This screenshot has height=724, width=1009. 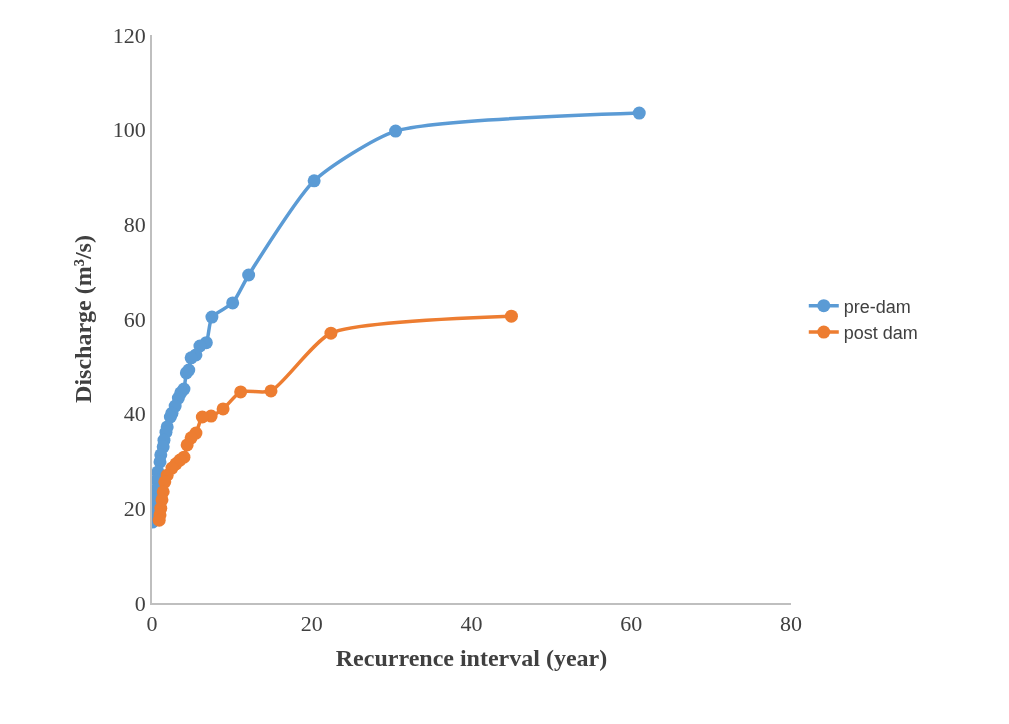 What do you see at coordinates (791, 624) in the screenshot?
I see `x-tick-label: 80` at bounding box center [791, 624].